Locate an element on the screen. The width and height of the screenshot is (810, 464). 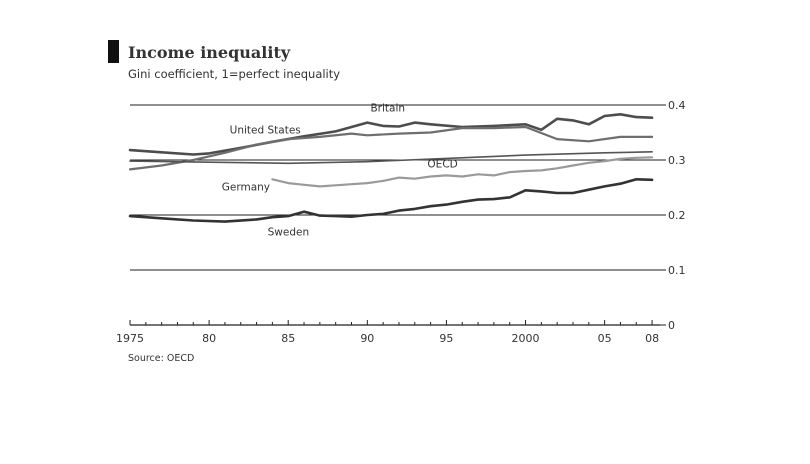
series-label-sweden: Sweden is located at coordinates (289, 232).